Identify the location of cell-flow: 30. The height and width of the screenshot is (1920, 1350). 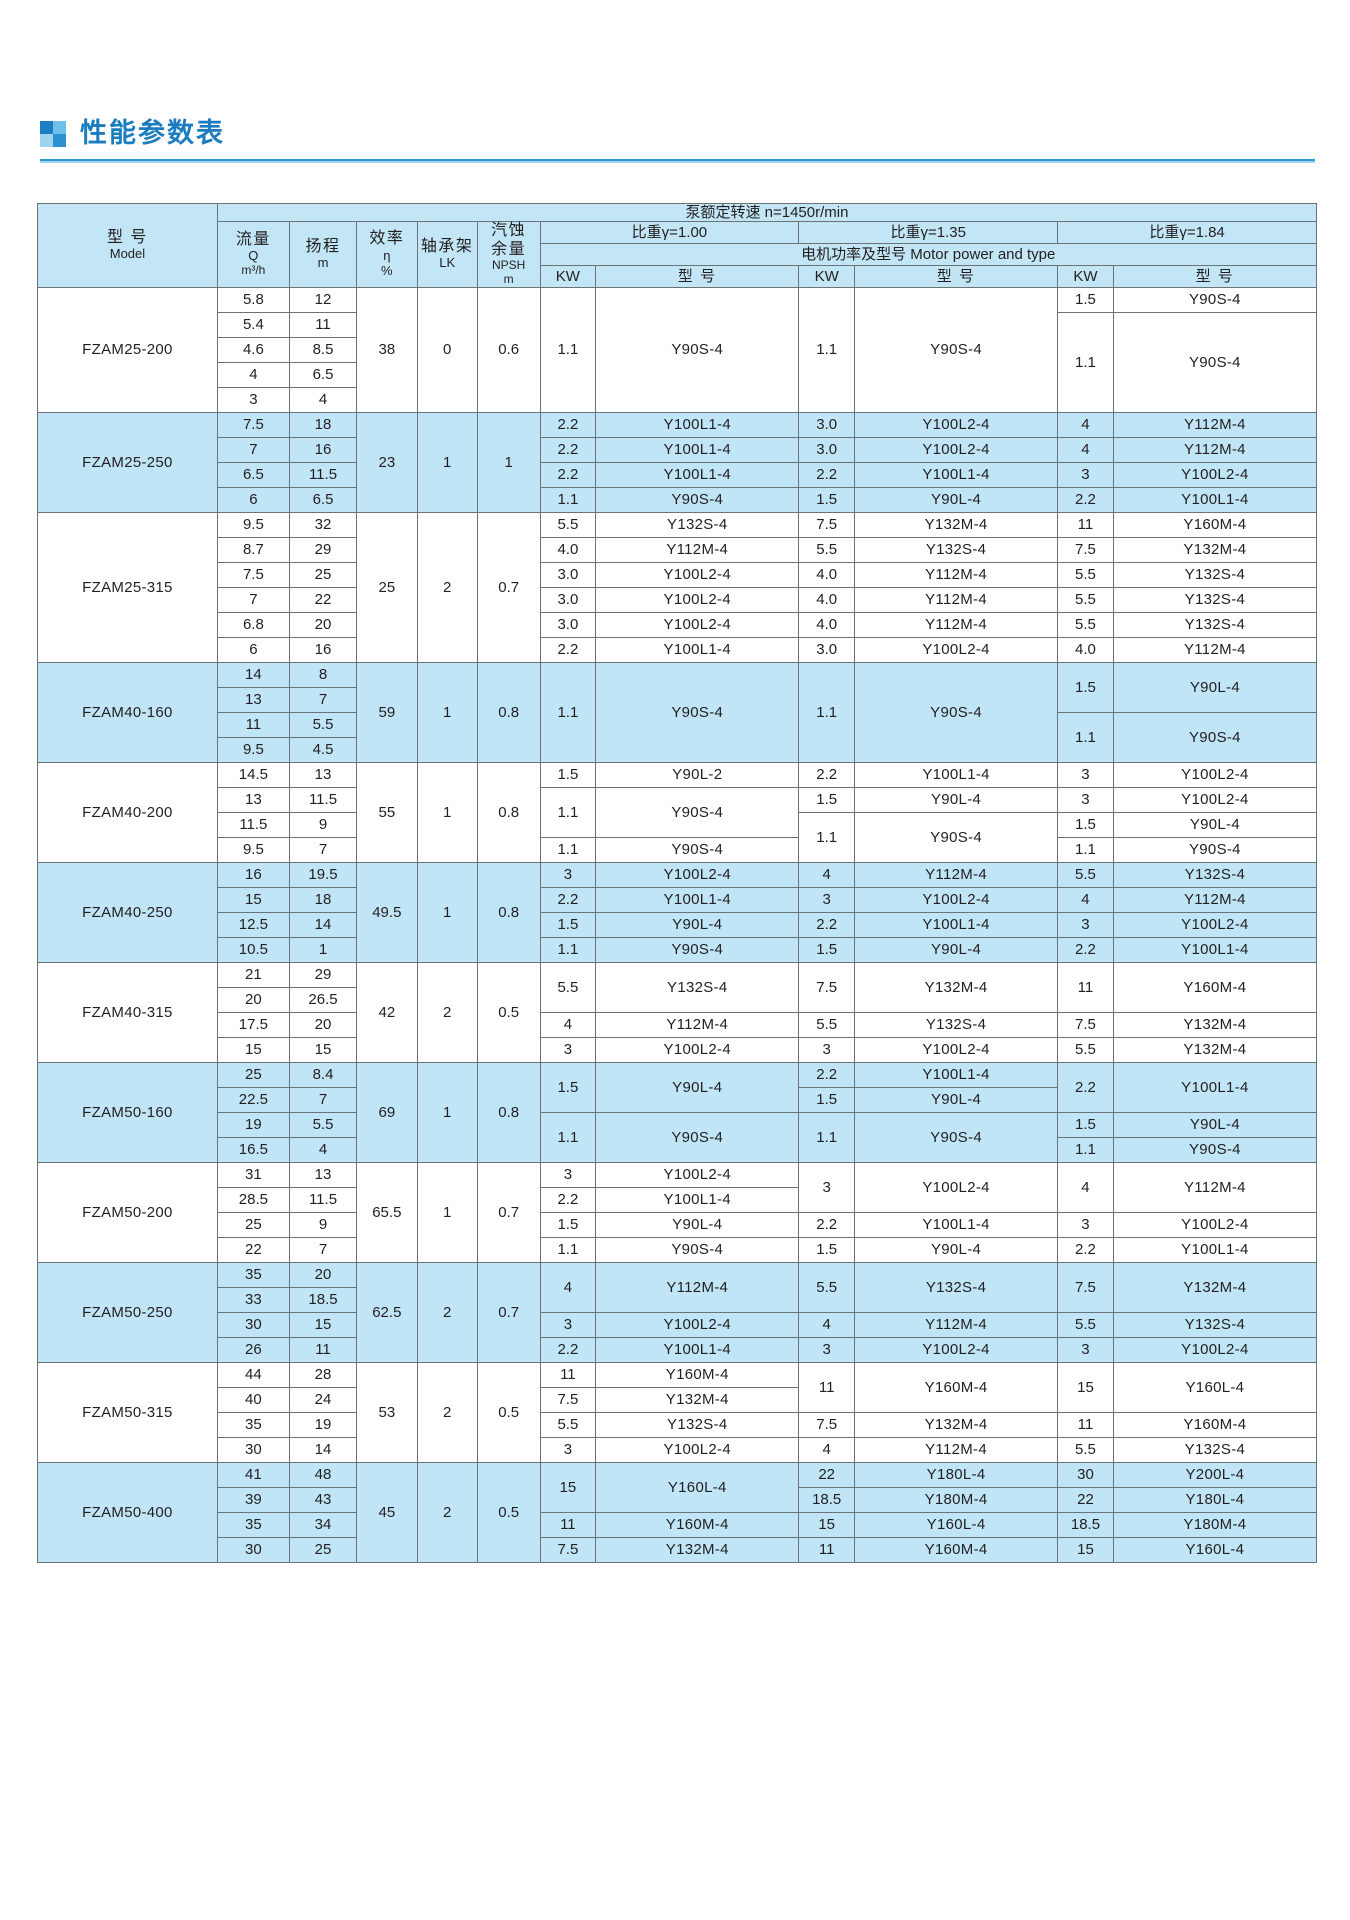
(253, 1324).